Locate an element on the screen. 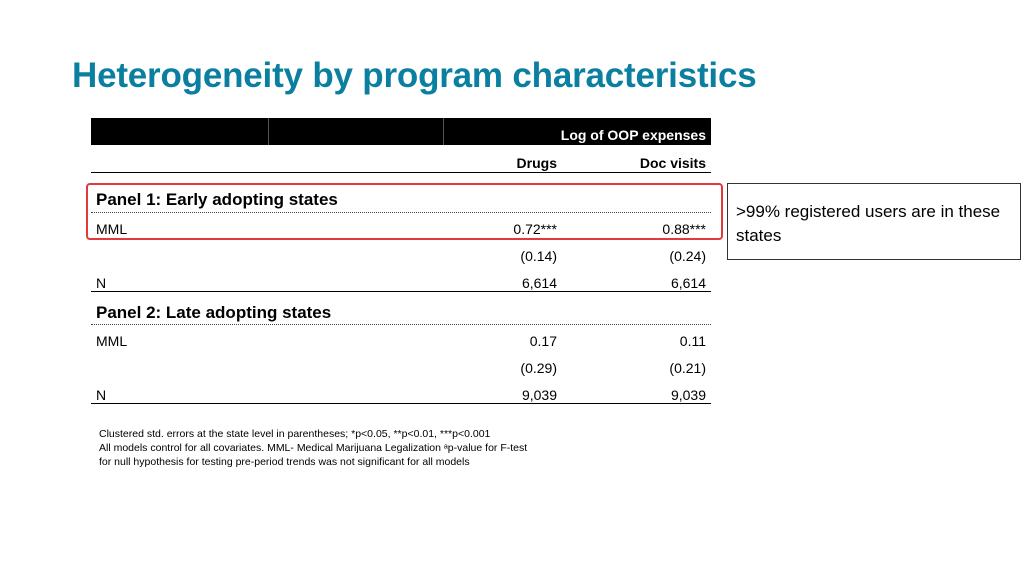  cell-value: 0.72*** is located at coordinates (535, 229).